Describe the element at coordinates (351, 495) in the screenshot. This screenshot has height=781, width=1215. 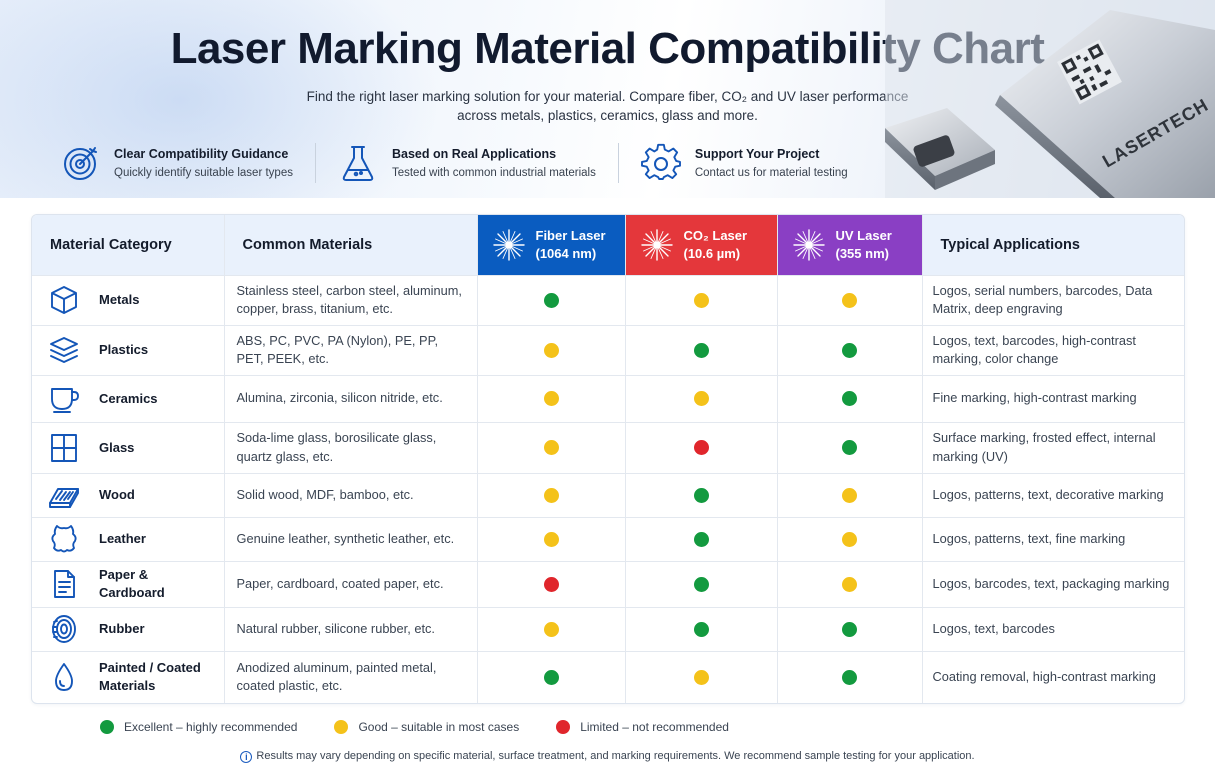
I see `common-materials-cell: Solid wood, MDF, bamboo, etc.` at that location.